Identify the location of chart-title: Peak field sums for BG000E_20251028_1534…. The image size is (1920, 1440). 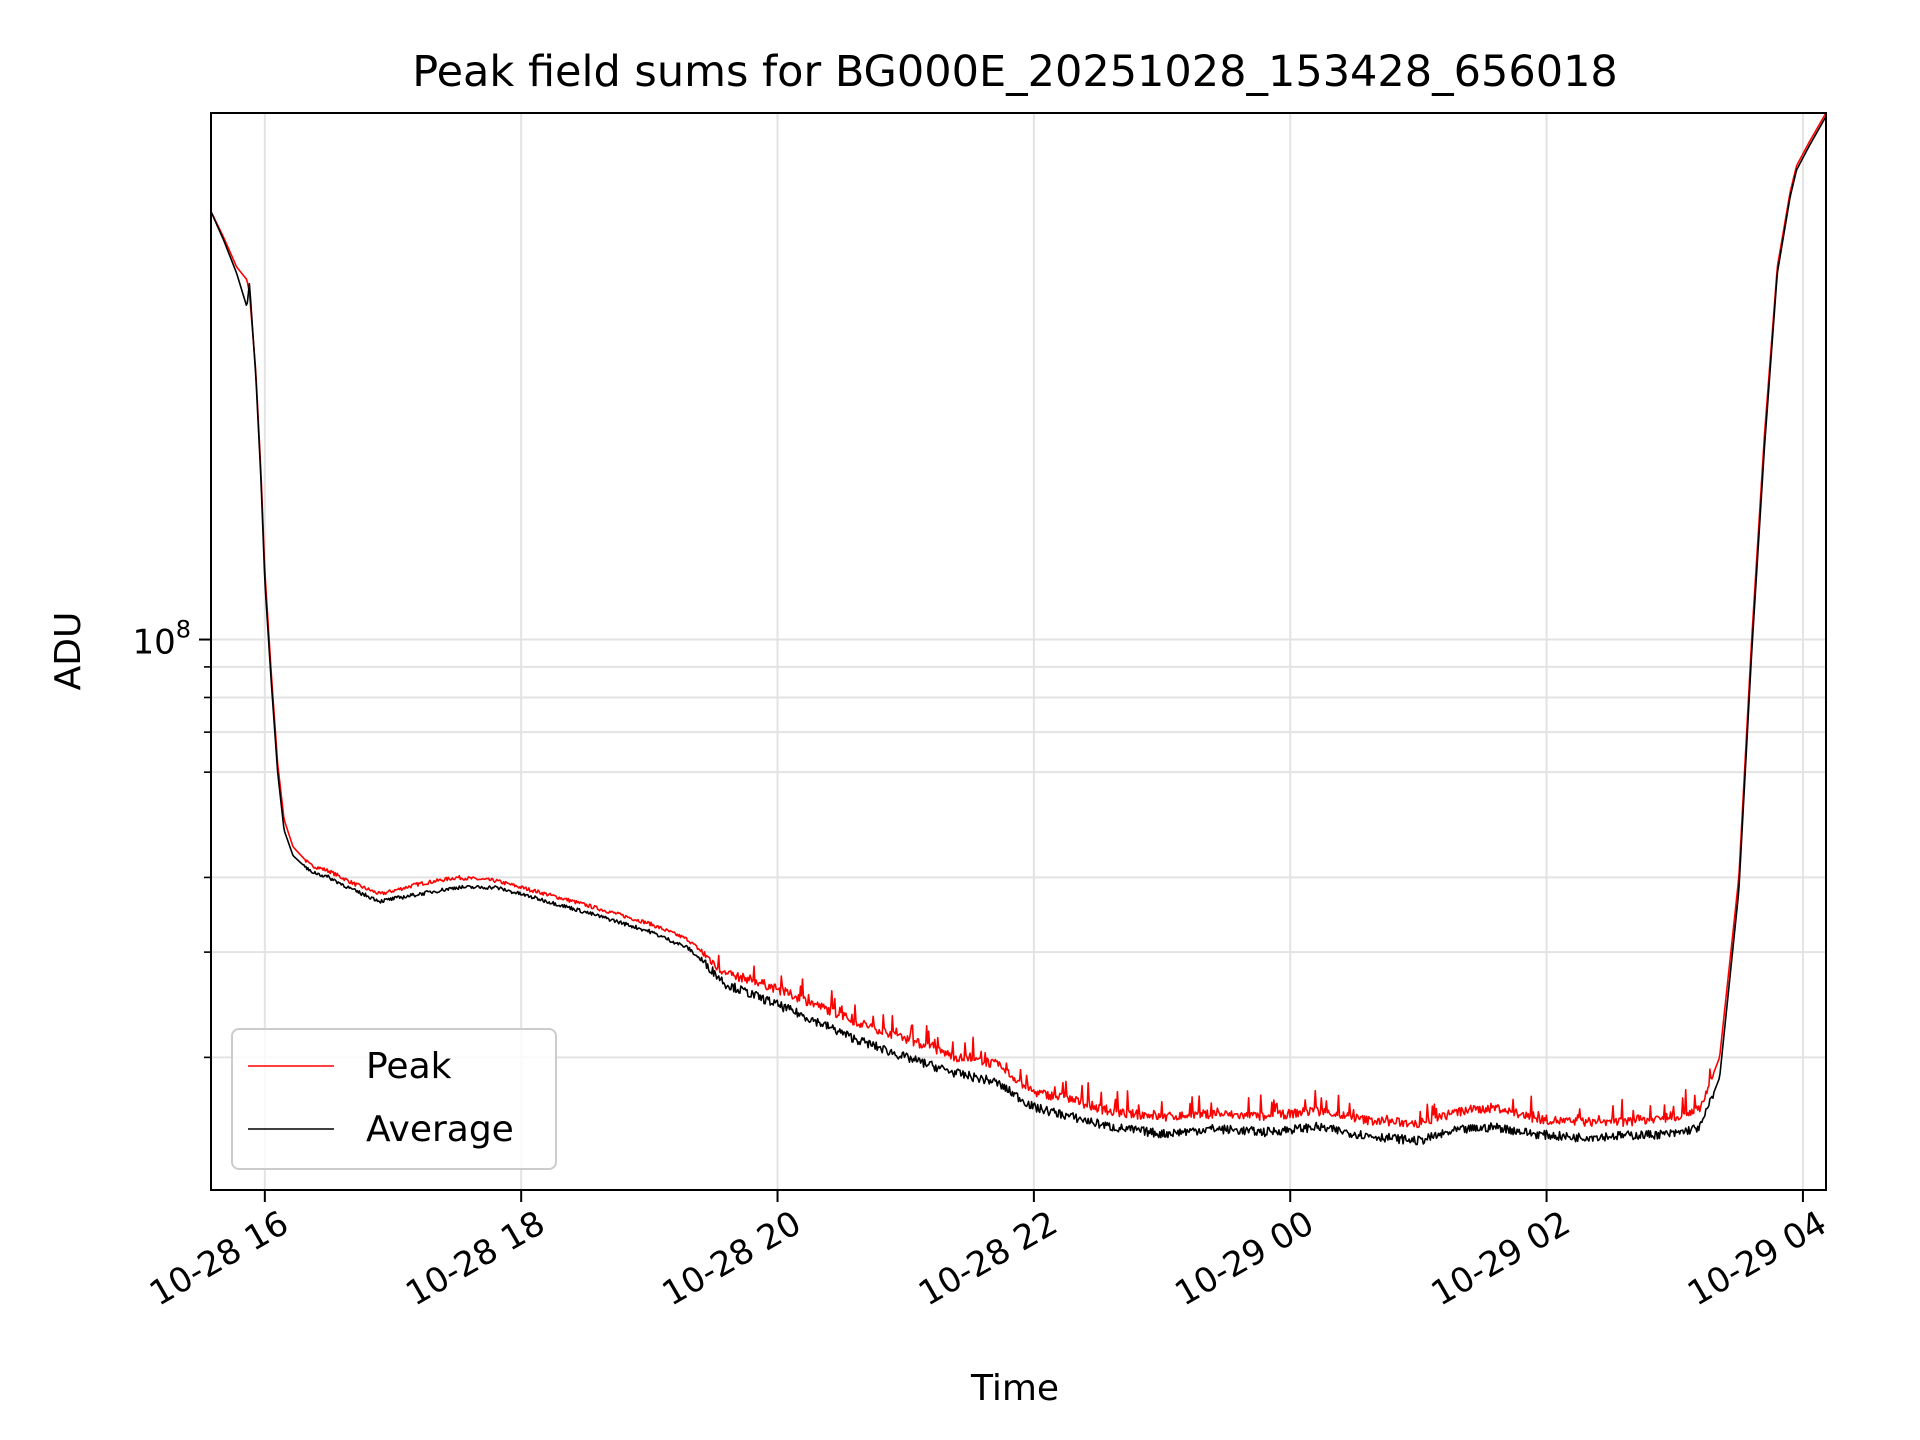
(1015, 72).